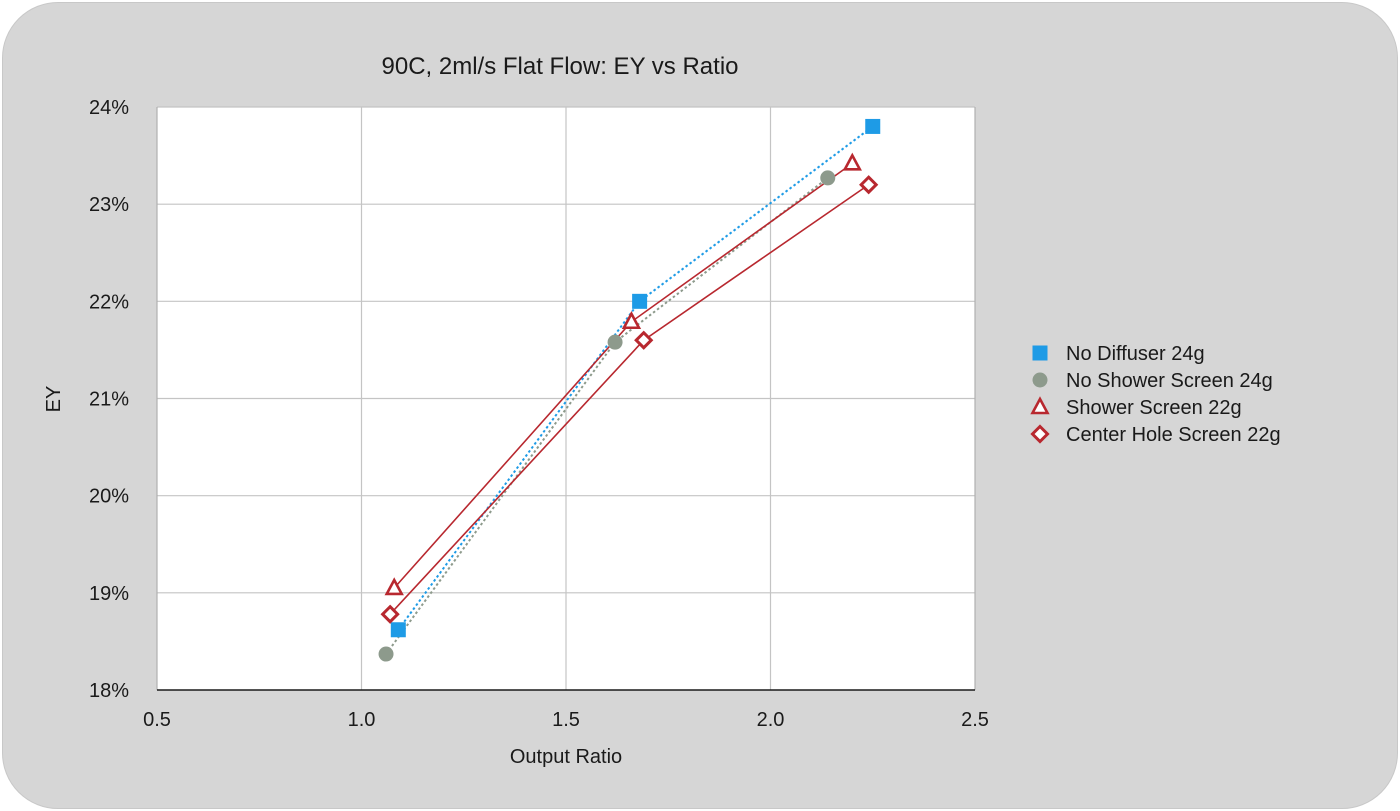 This screenshot has height=811, width=1400. Describe the element at coordinates (109, 400) in the screenshot. I see `y-tick-label: 21%` at that location.